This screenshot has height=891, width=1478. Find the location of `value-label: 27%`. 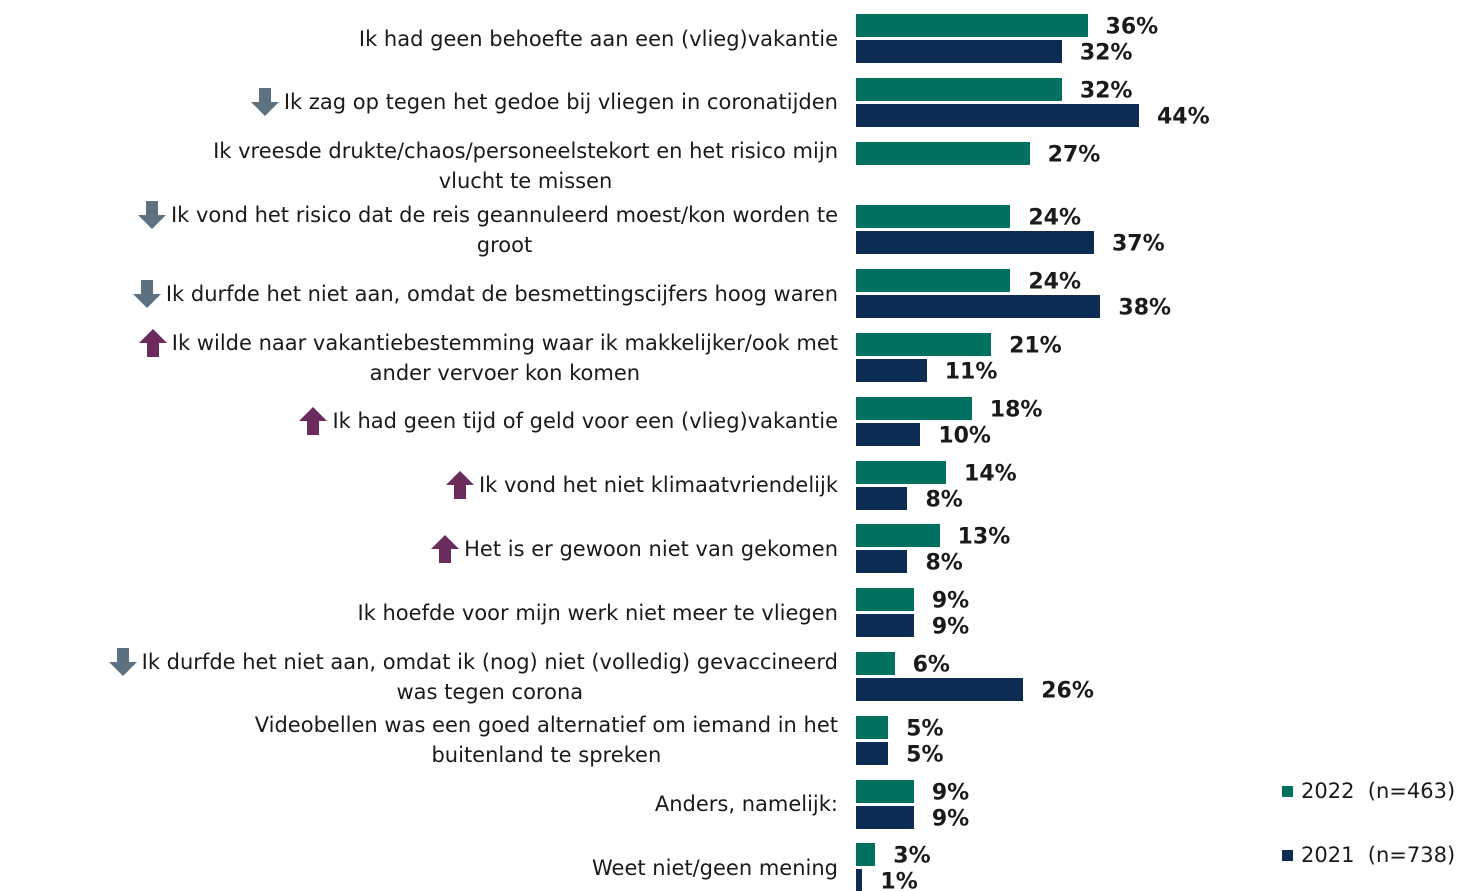

value-label: 27% is located at coordinates (1074, 155).